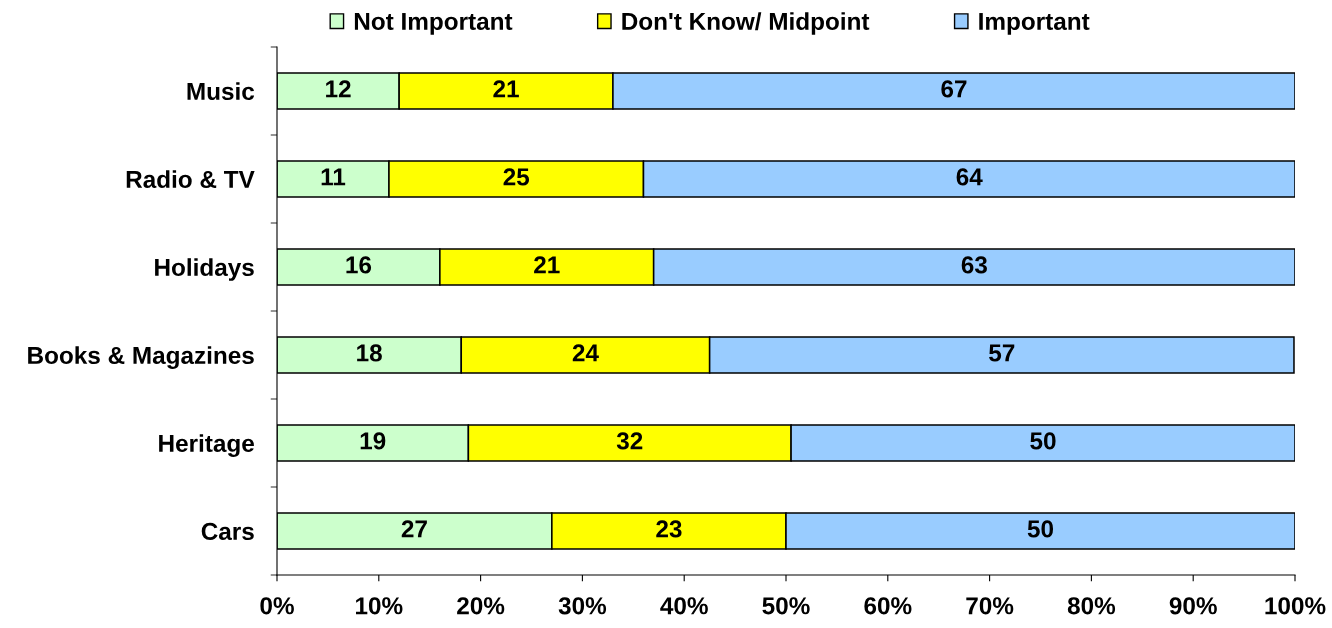 This screenshot has height=628, width=1332. Describe the element at coordinates (414, 529) in the screenshot. I see `data-label: 27` at that location.